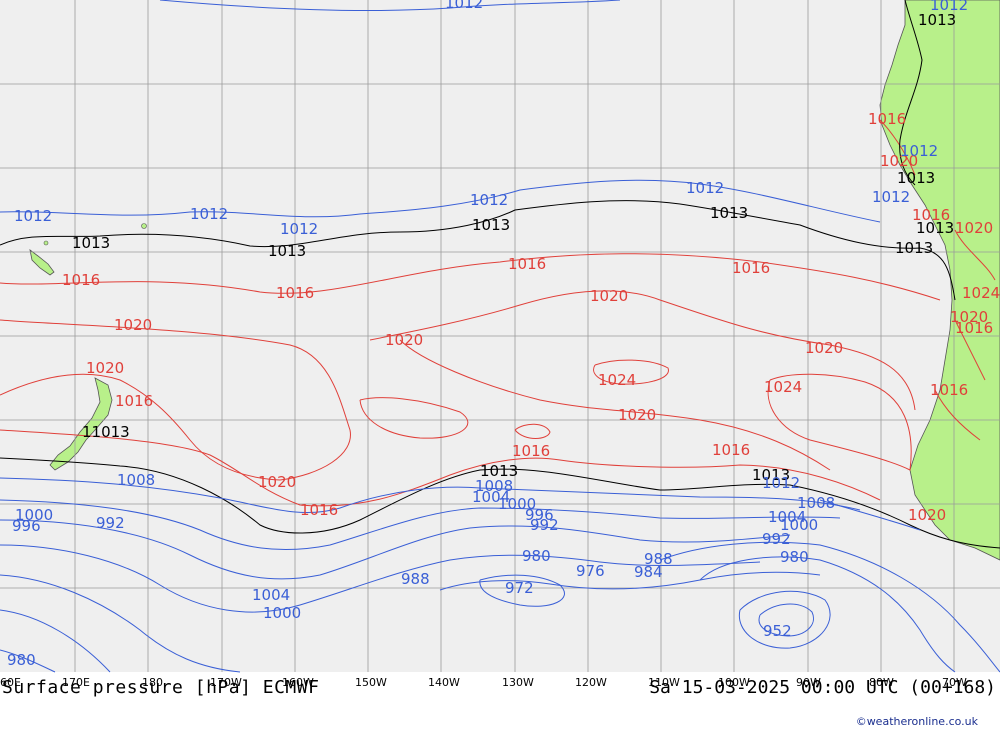 The image size is (1000, 733). I want to click on longitude-tick-label: 70W, so click(954, 682).